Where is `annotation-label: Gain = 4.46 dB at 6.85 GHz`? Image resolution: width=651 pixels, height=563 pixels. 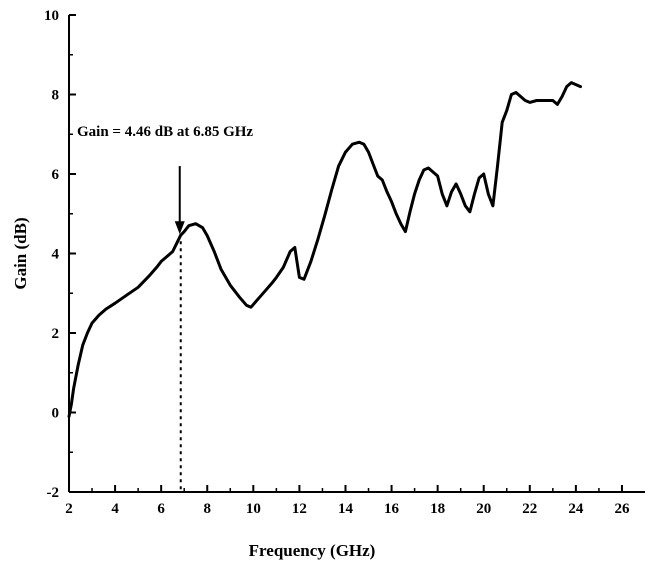 annotation-label: Gain = 4.46 dB at 6.85 GHz is located at coordinates (165, 132).